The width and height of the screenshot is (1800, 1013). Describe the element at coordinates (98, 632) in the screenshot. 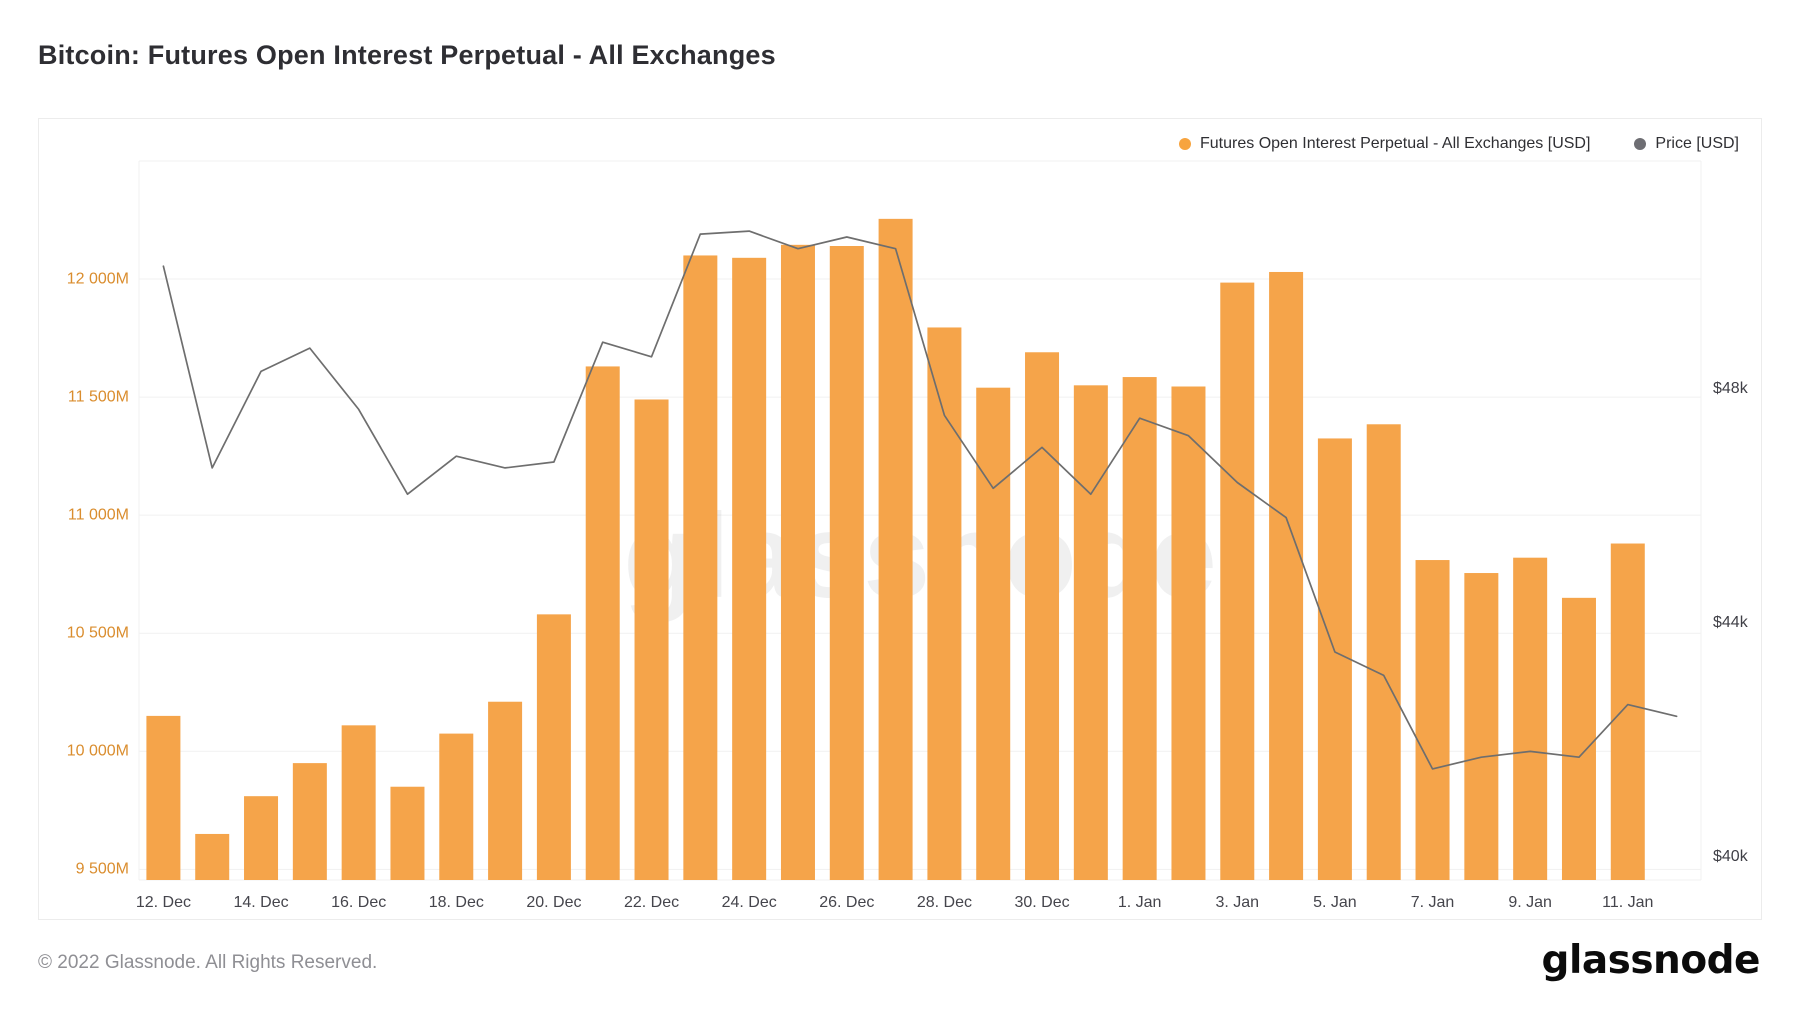

I see `left-axis-tick-label: 10 500M` at that location.